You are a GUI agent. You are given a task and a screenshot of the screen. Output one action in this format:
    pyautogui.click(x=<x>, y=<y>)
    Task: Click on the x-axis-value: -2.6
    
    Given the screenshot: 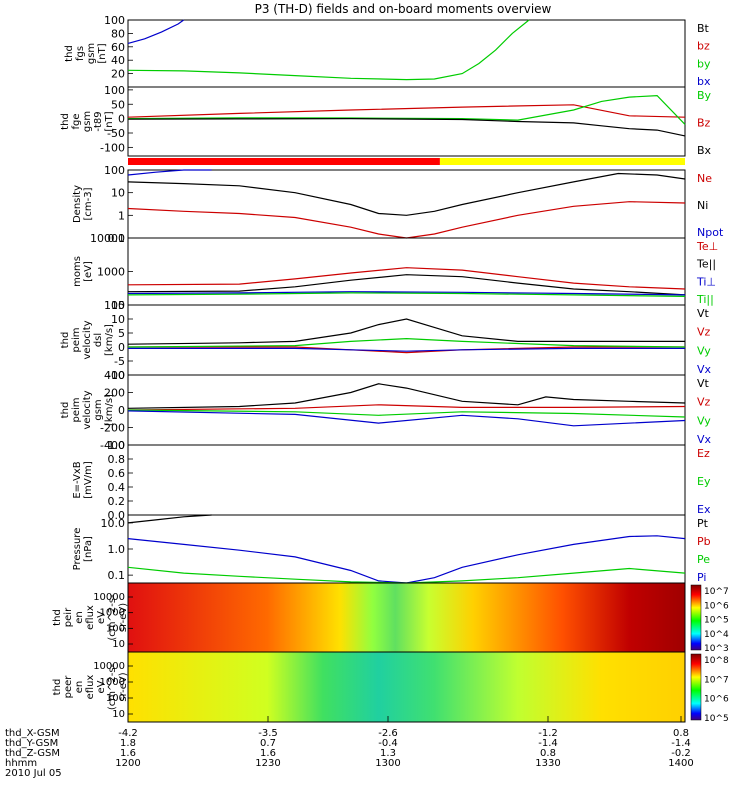 What is the action you would take?
    pyautogui.click(x=388, y=733)
    